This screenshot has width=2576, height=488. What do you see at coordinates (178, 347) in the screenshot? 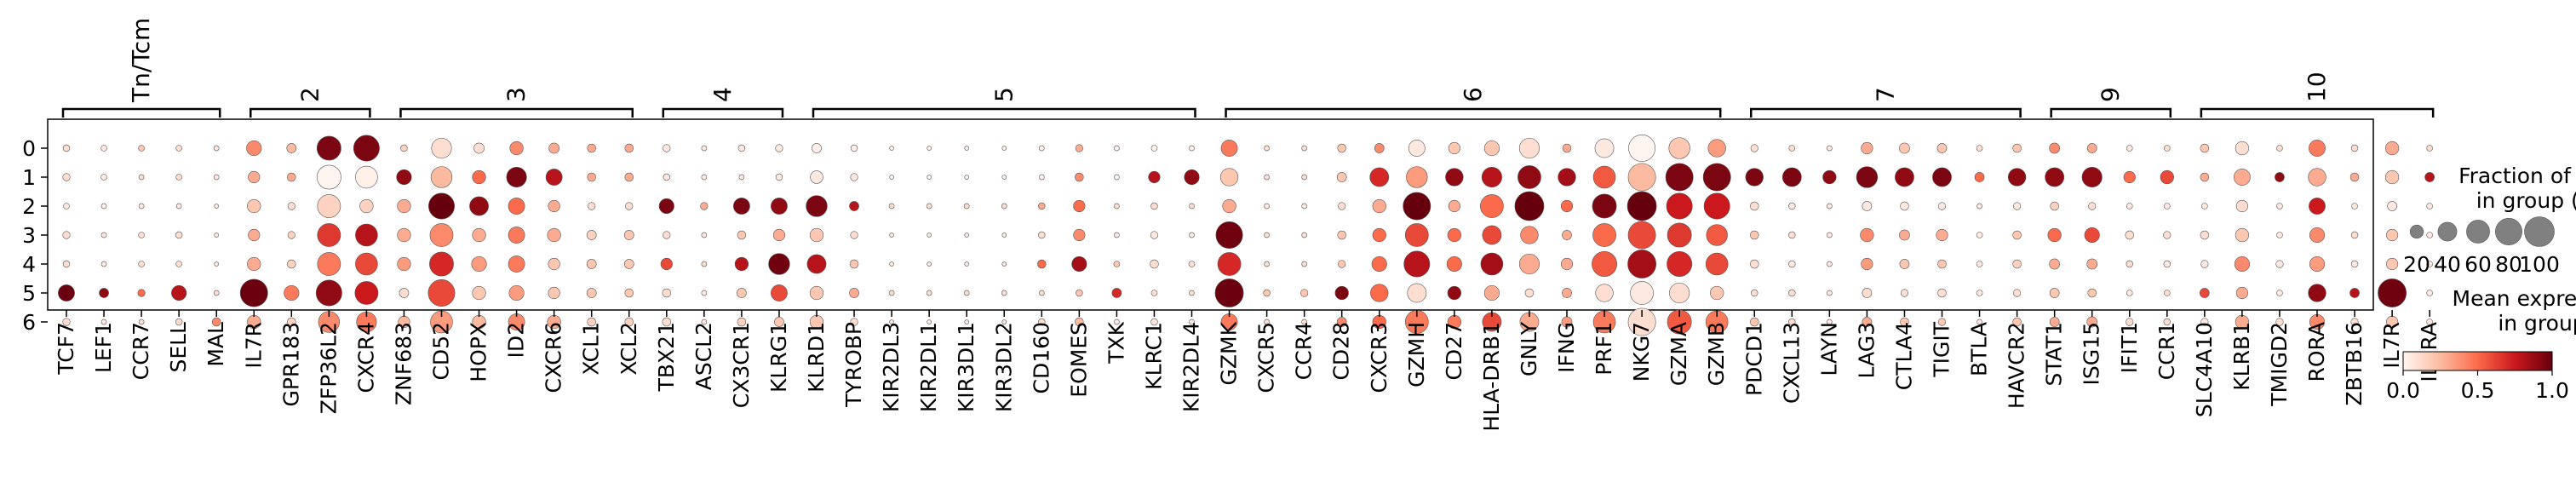
I see `gene-label: SELL` at bounding box center [178, 347].